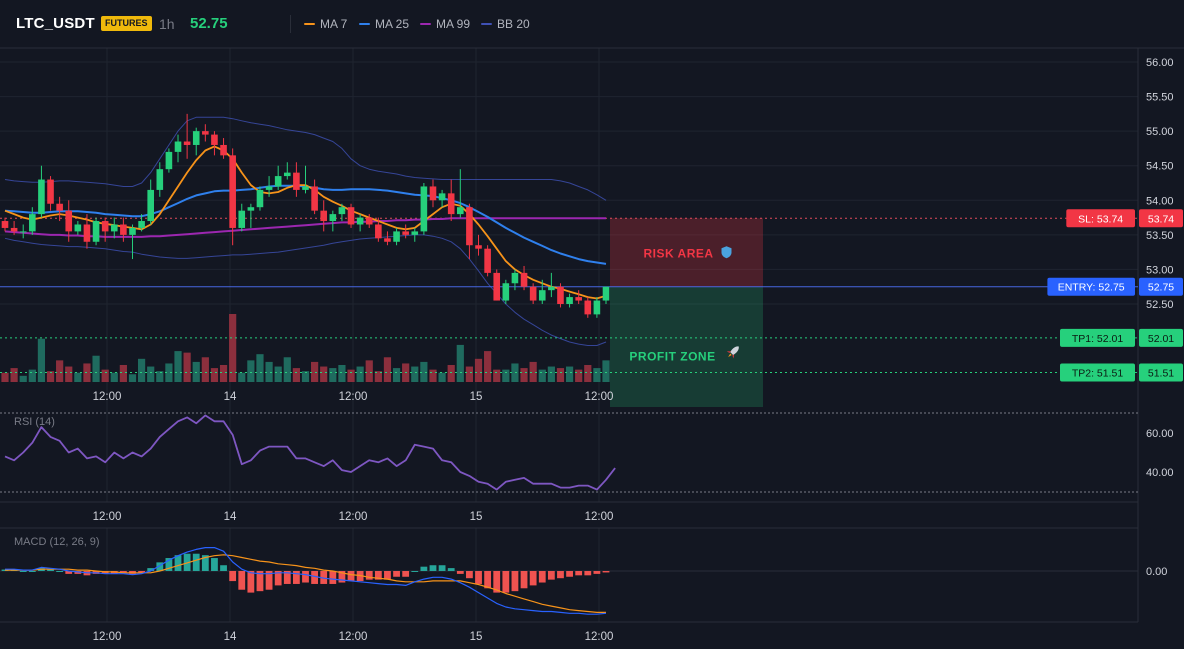 The width and height of the screenshot is (1184, 649). I want to click on legend-ma99: MA 99, so click(445, 24).